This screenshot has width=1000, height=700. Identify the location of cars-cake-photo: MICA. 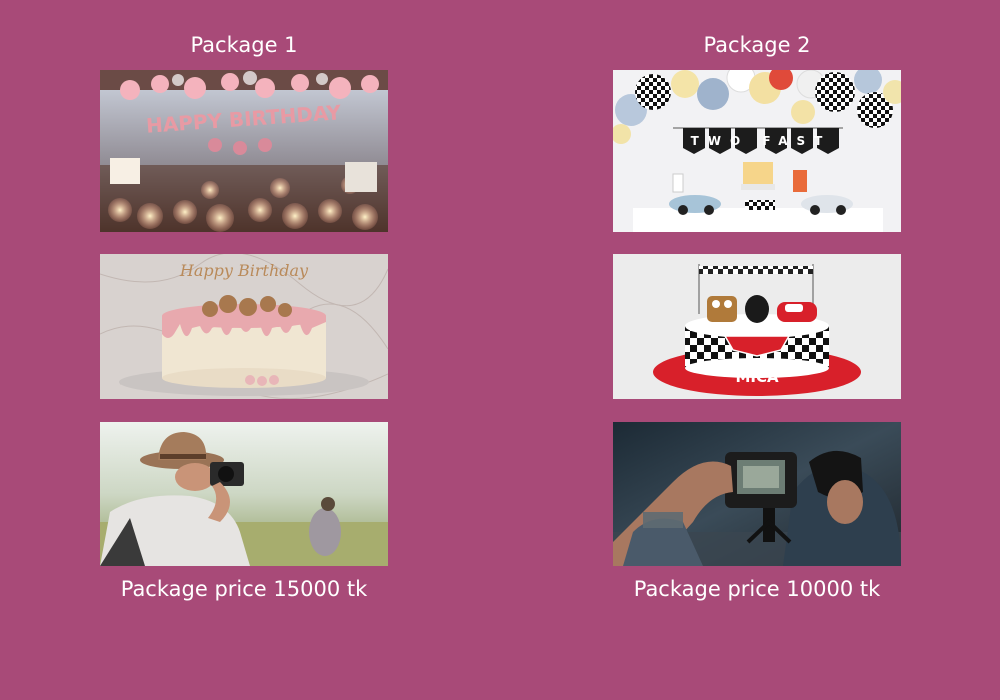
(757, 326).